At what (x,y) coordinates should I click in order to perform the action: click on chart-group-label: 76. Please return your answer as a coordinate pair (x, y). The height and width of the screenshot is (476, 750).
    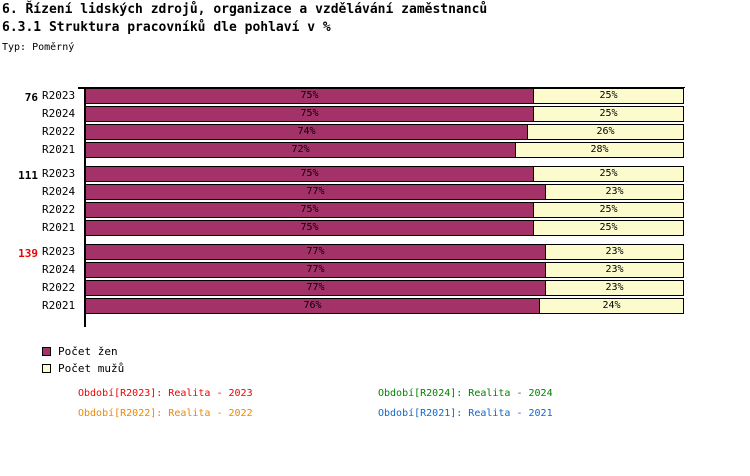
    Looking at the image, I should click on (31, 97).